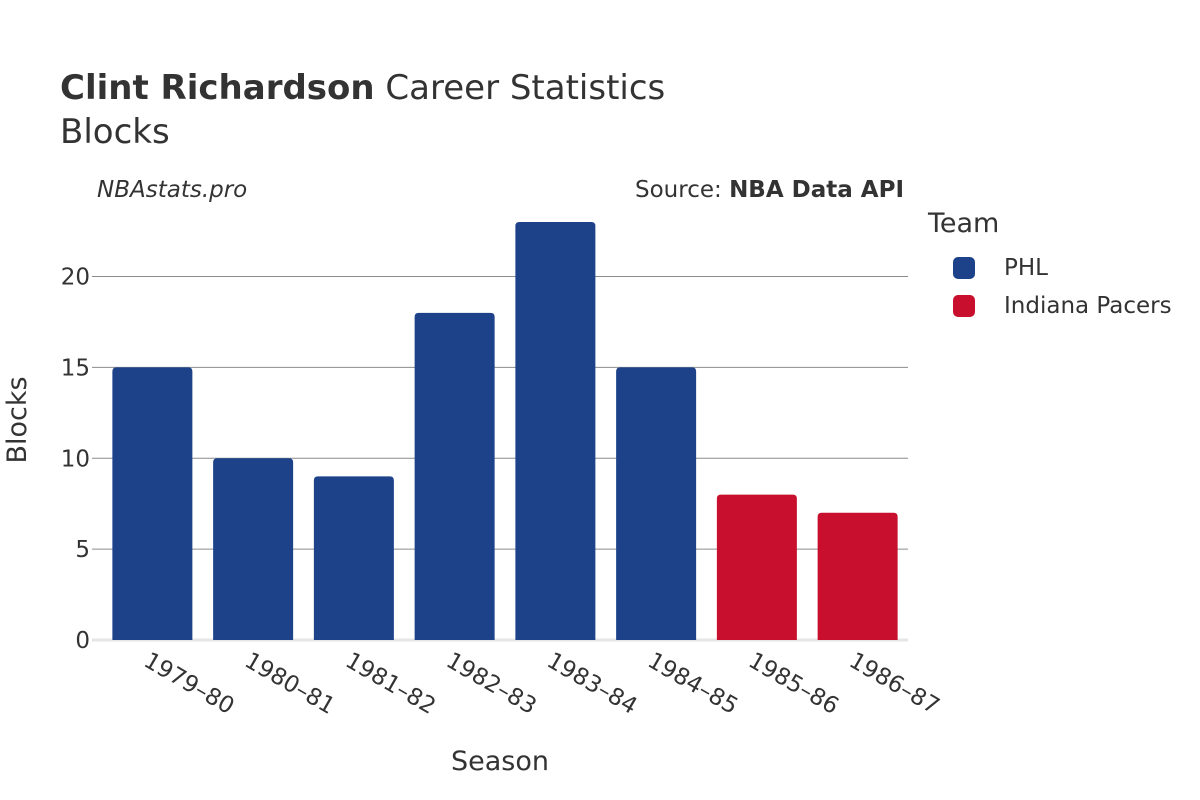  I want to click on source-name: NBA Data API, so click(816, 190).